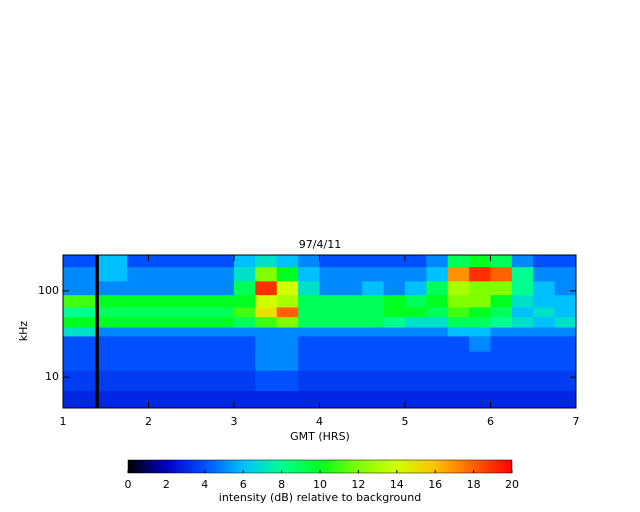 Image resolution: width=640 pixels, height=512 pixels. What do you see at coordinates (48, 290) in the screenshot?
I see `y-tick-label: 100` at bounding box center [48, 290].